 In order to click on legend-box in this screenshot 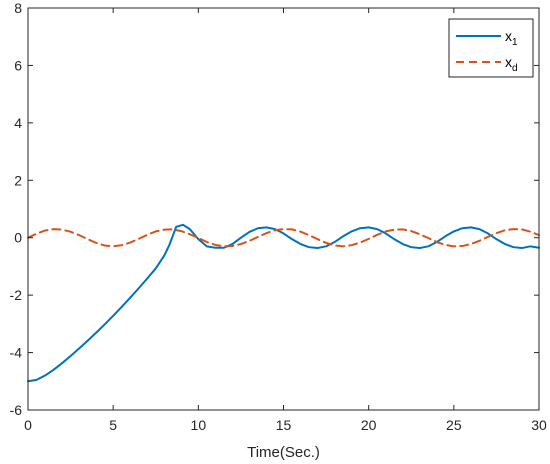, I will do `click(491, 48)`.